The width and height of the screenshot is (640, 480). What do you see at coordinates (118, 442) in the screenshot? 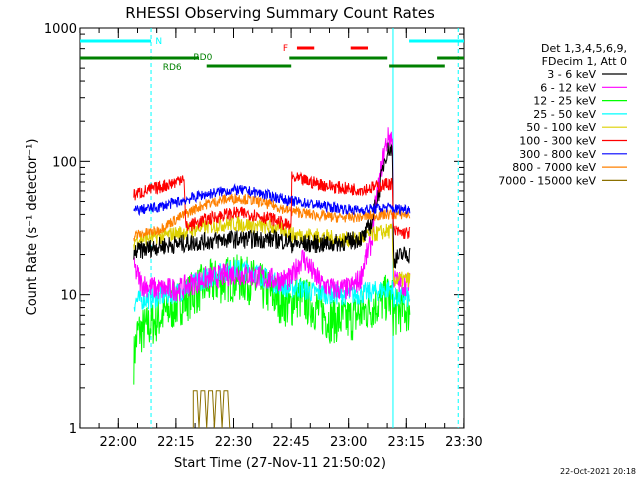
I see `x-tick-label: 22:00` at bounding box center [118, 442].